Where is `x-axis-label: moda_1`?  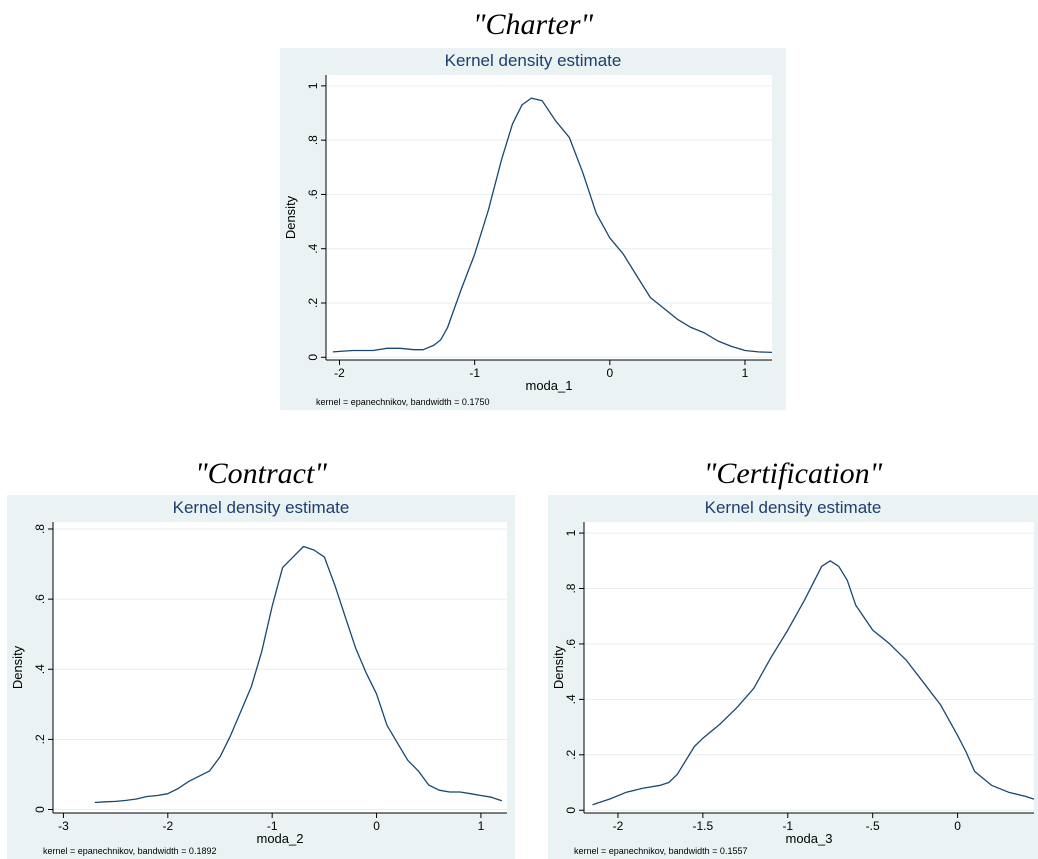 x-axis-label: moda_1 is located at coordinates (549, 385).